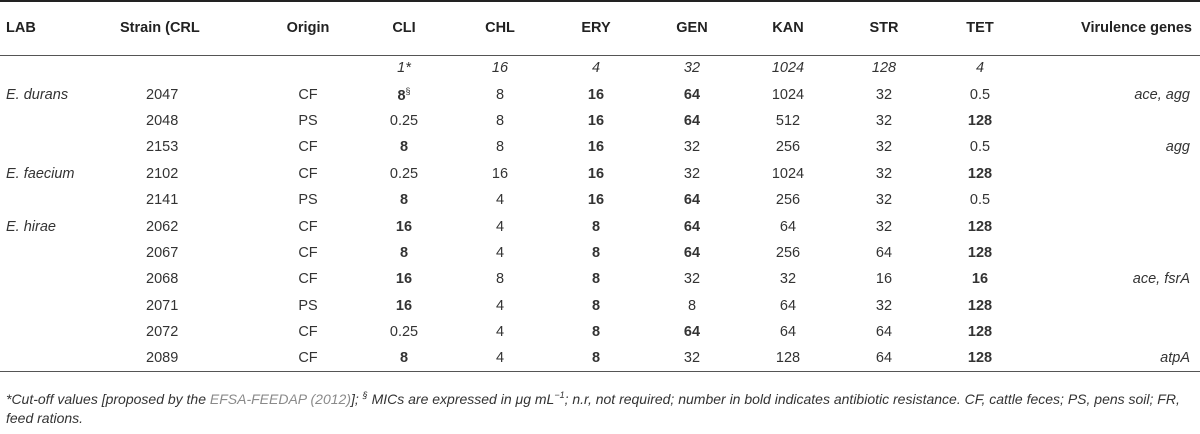  Describe the element at coordinates (162, 305) in the screenshot. I see `cell-value: 2071` at that location.